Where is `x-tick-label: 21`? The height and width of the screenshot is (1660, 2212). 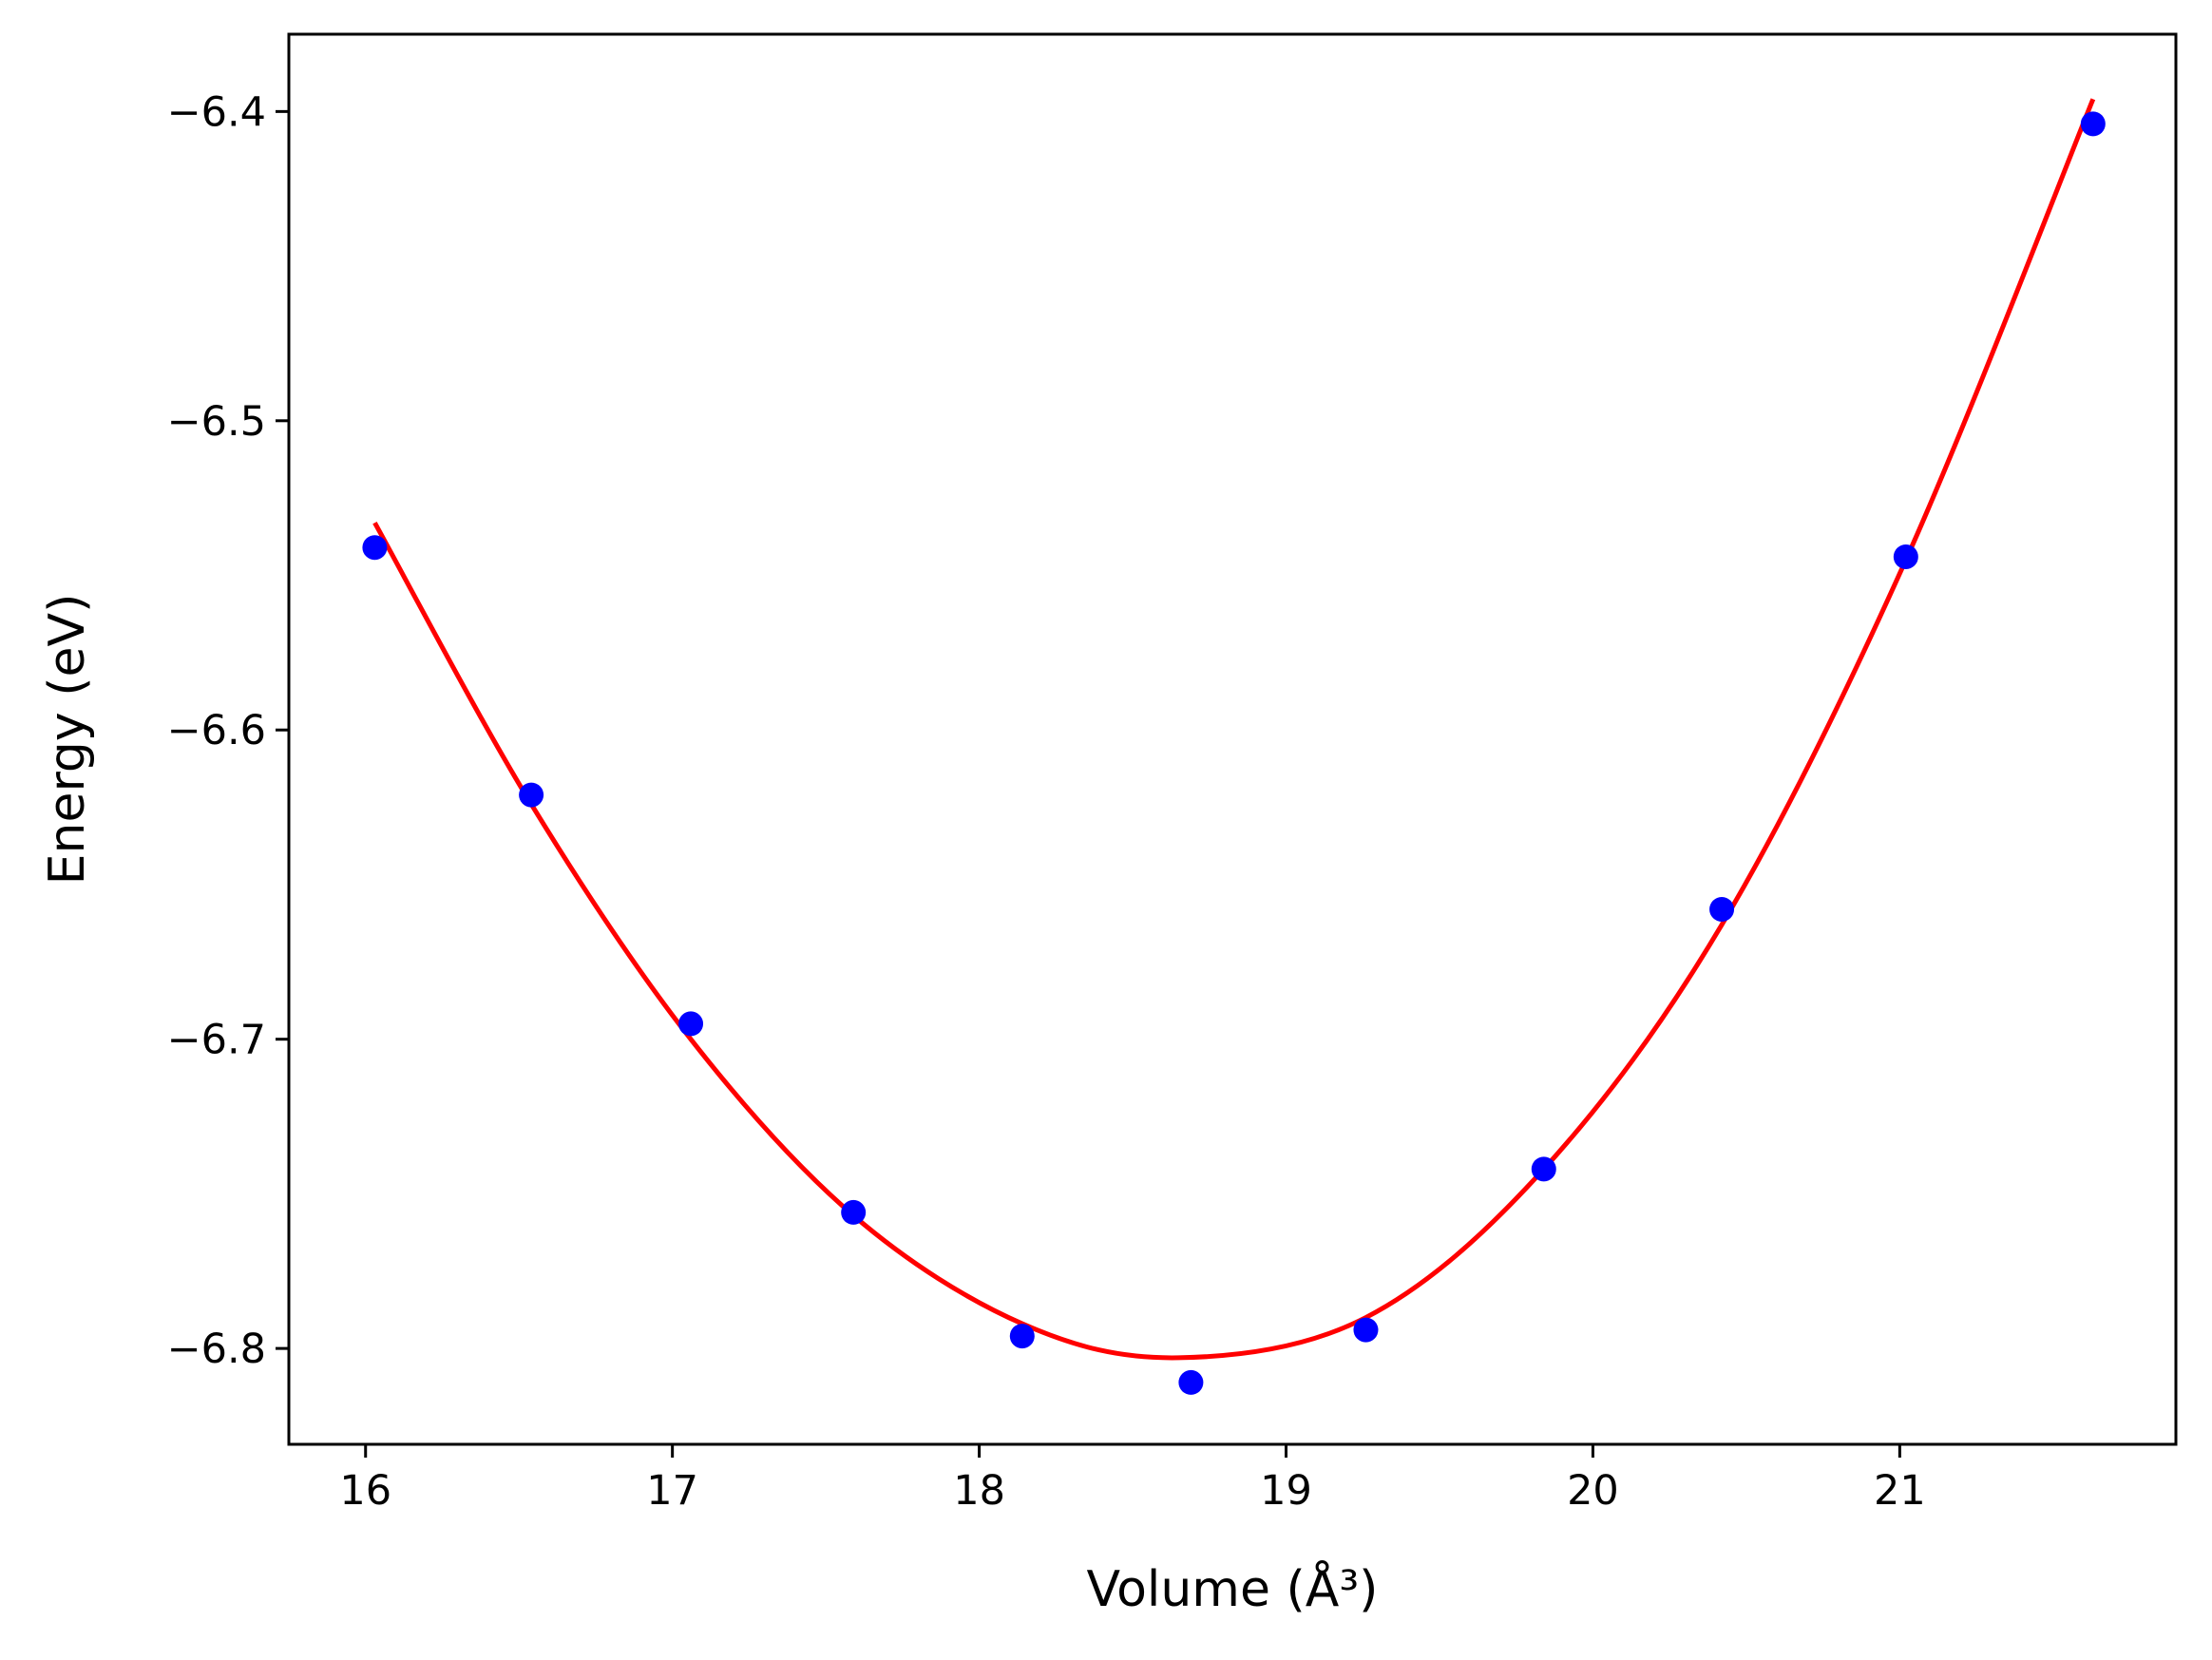
x-tick-label: 21 is located at coordinates (1900, 1491).